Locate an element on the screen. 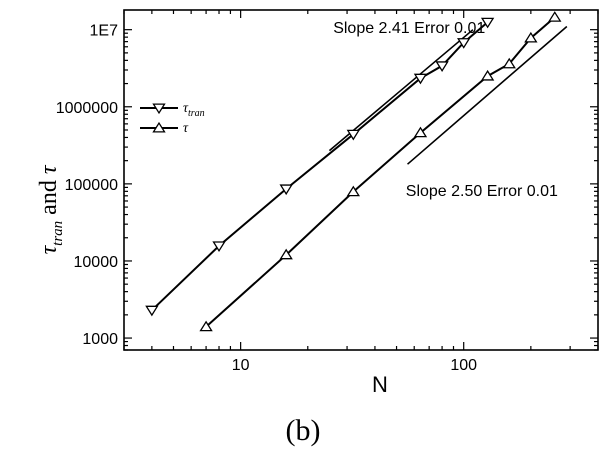  y-axis-label: τtran and τ is located at coordinates (51, 209).